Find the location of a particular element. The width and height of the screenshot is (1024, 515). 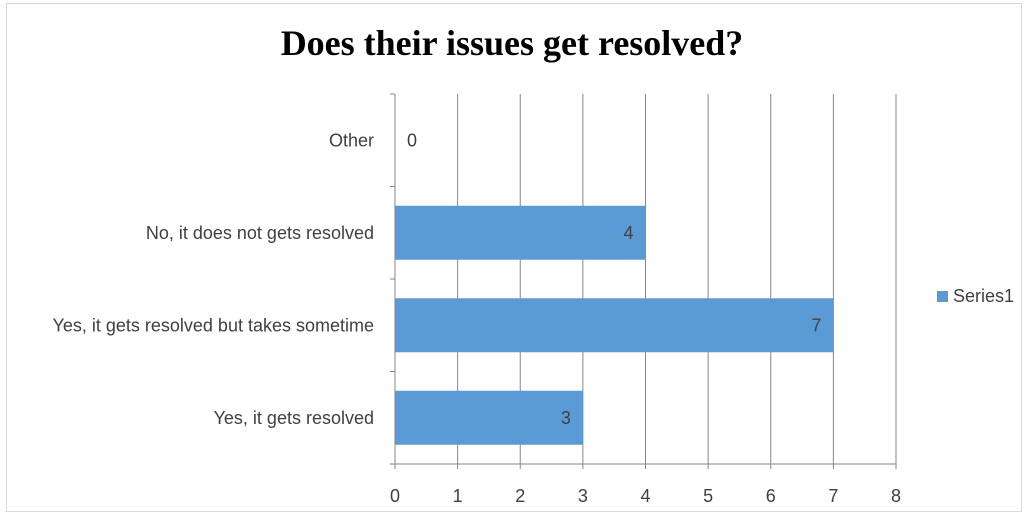

data-label: 0 is located at coordinates (412, 140).